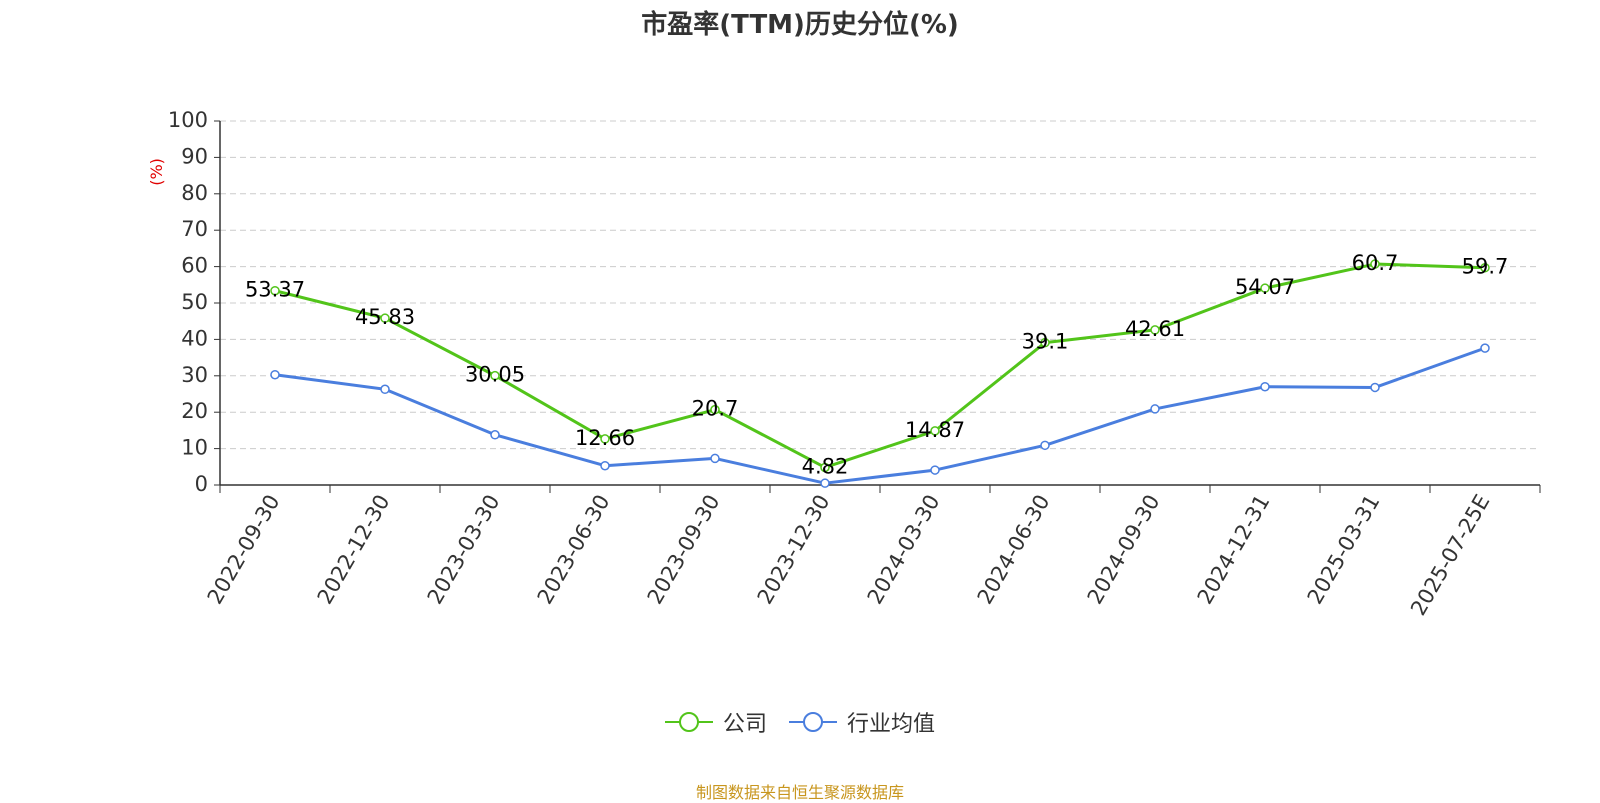  I want to click on chart-title: 市盈率(TTM)历史分位(%), so click(800, 25).